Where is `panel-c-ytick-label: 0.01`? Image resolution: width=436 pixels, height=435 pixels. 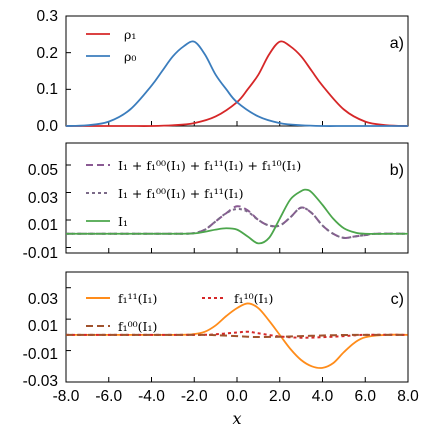 panel-c-ytick-label: 0.01 is located at coordinates (43, 326).